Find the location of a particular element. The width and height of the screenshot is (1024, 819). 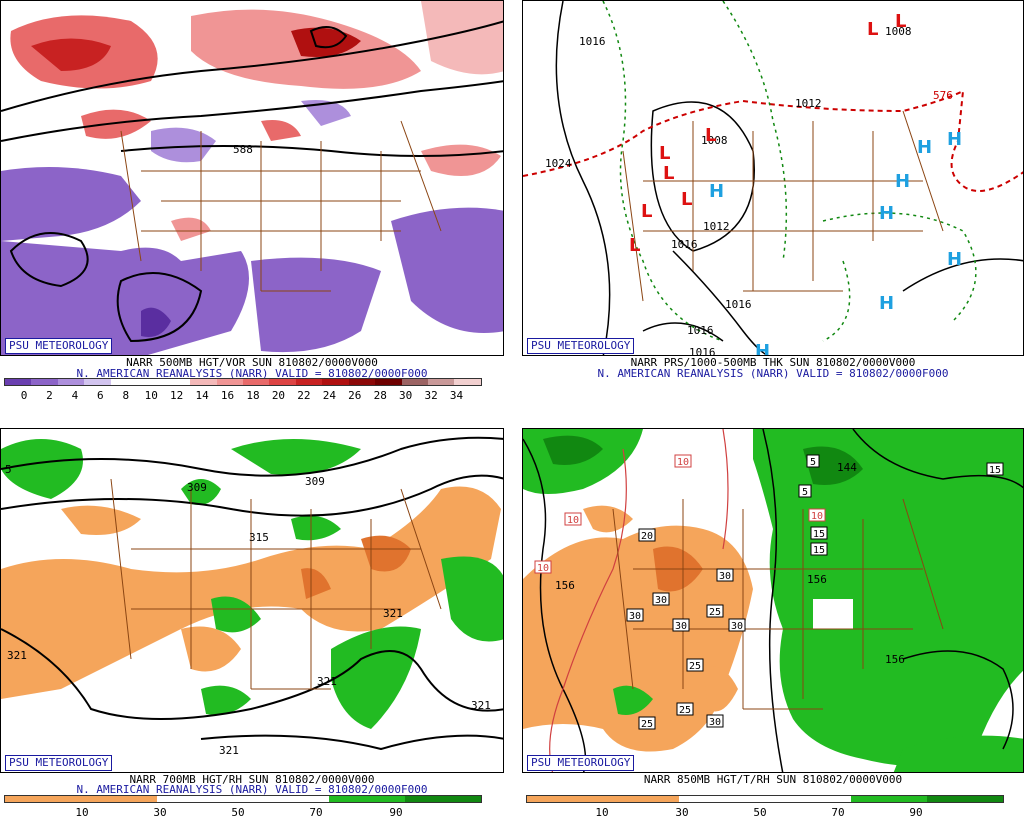

vorticity-color-scale is located at coordinates (243, 382).